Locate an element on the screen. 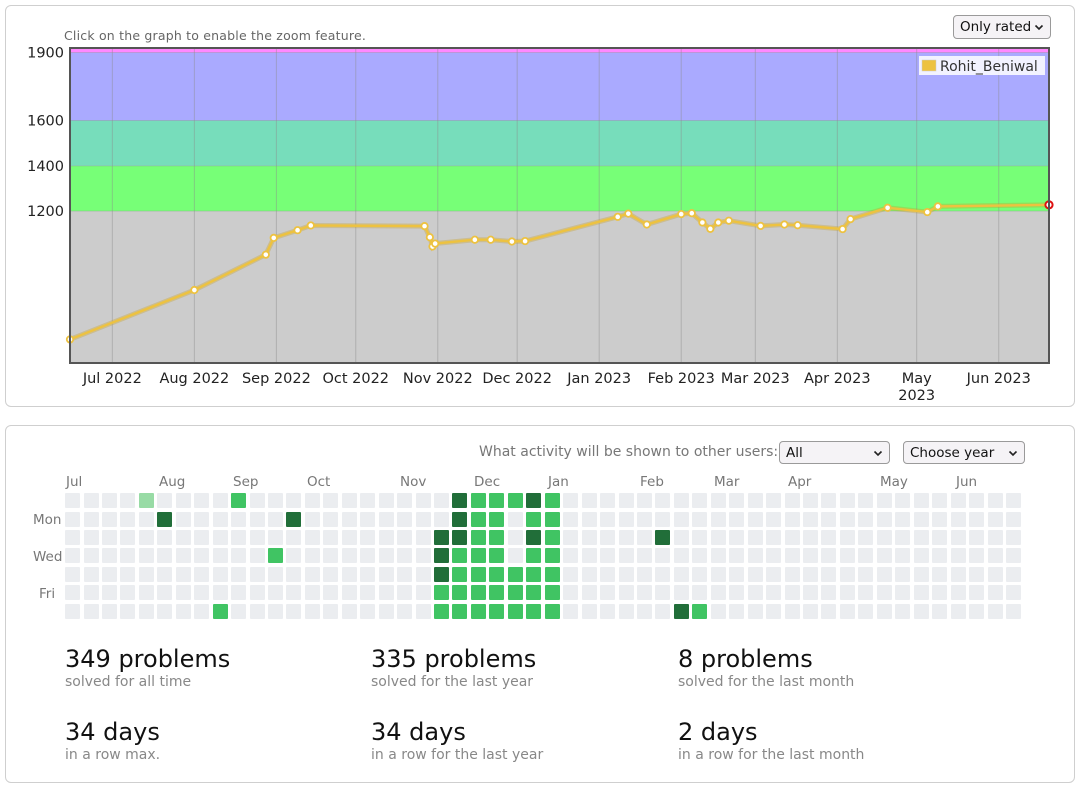 This screenshot has width=1080, height=789. stat-value: 2 days is located at coordinates (718, 732).